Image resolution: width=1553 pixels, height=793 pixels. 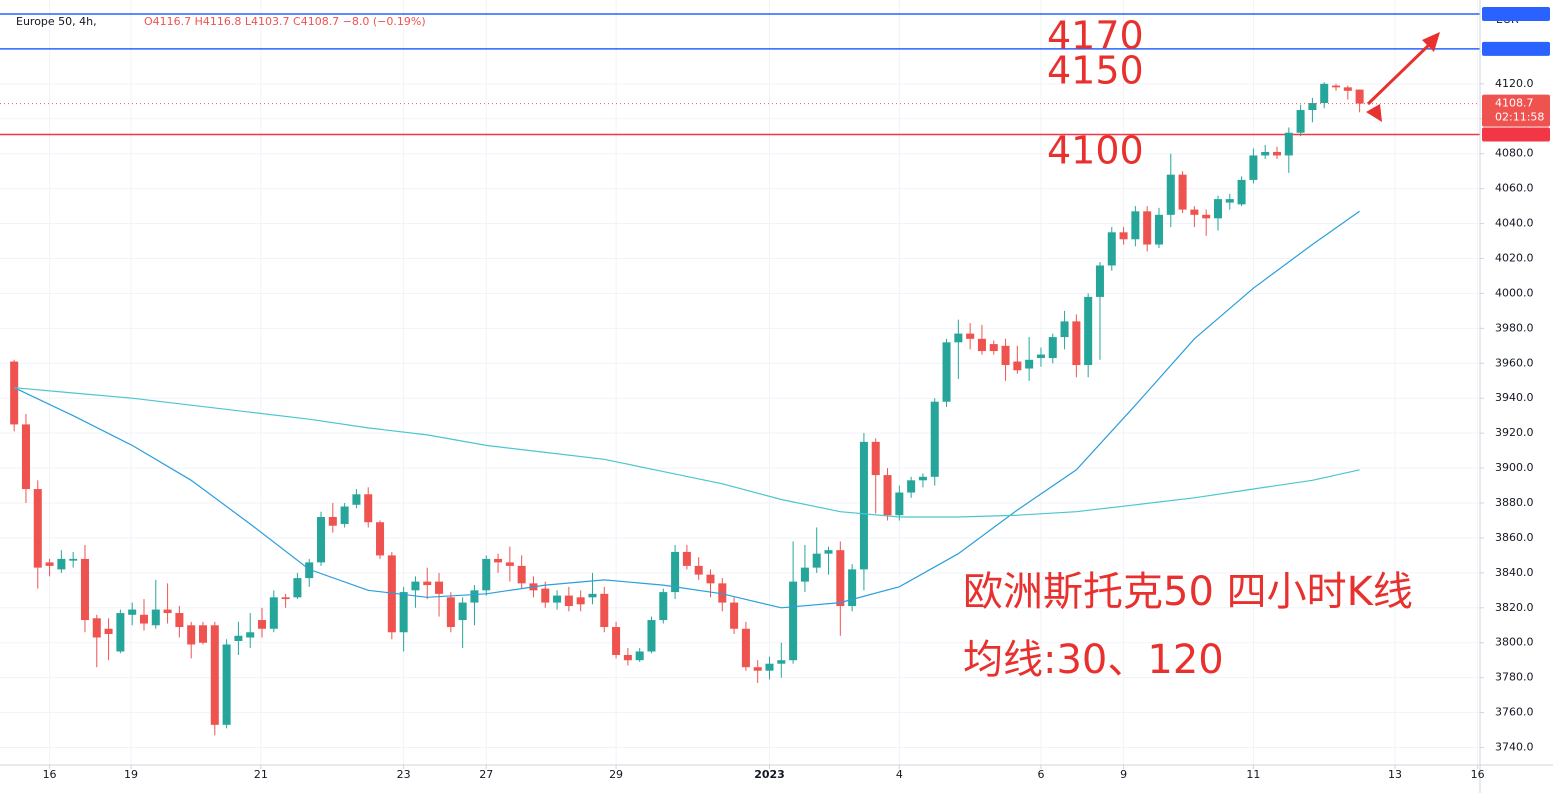 What do you see at coordinates (404, 774) in the screenshot?
I see `x-tick-label: 23` at bounding box center [404, 774].